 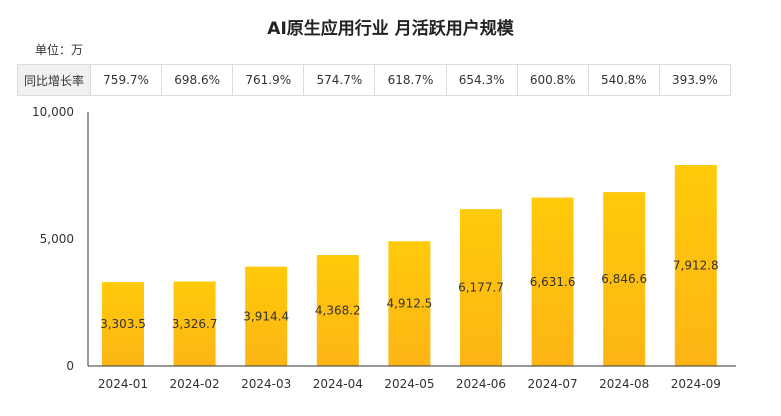 I want to click on y-axis: 0 5,000 10,000, so click(x=60, y=239).